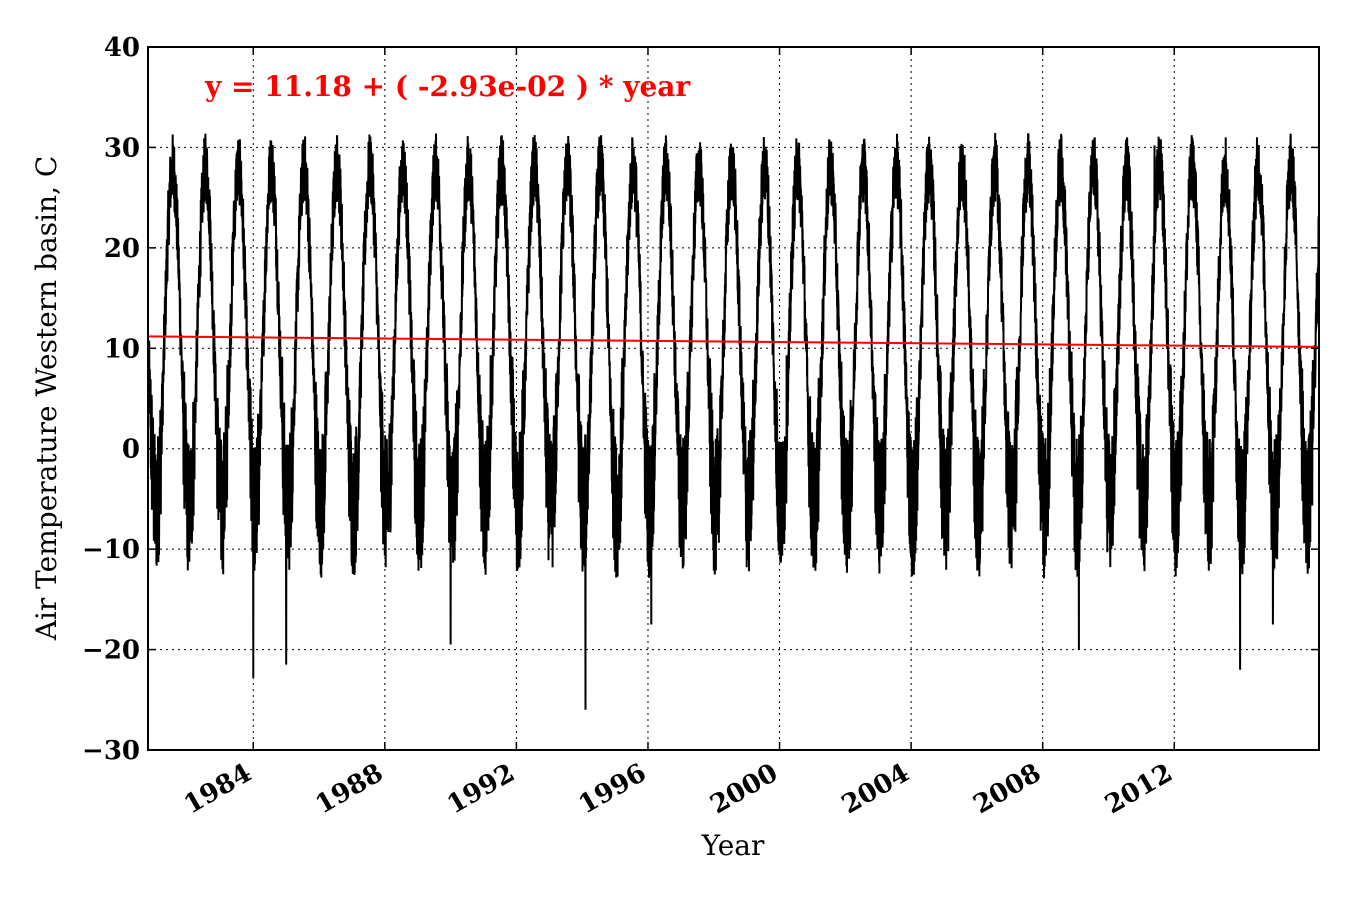  Describe the element at coordinates (733, 341) in the screenshot. I see `trend-line` at that location.